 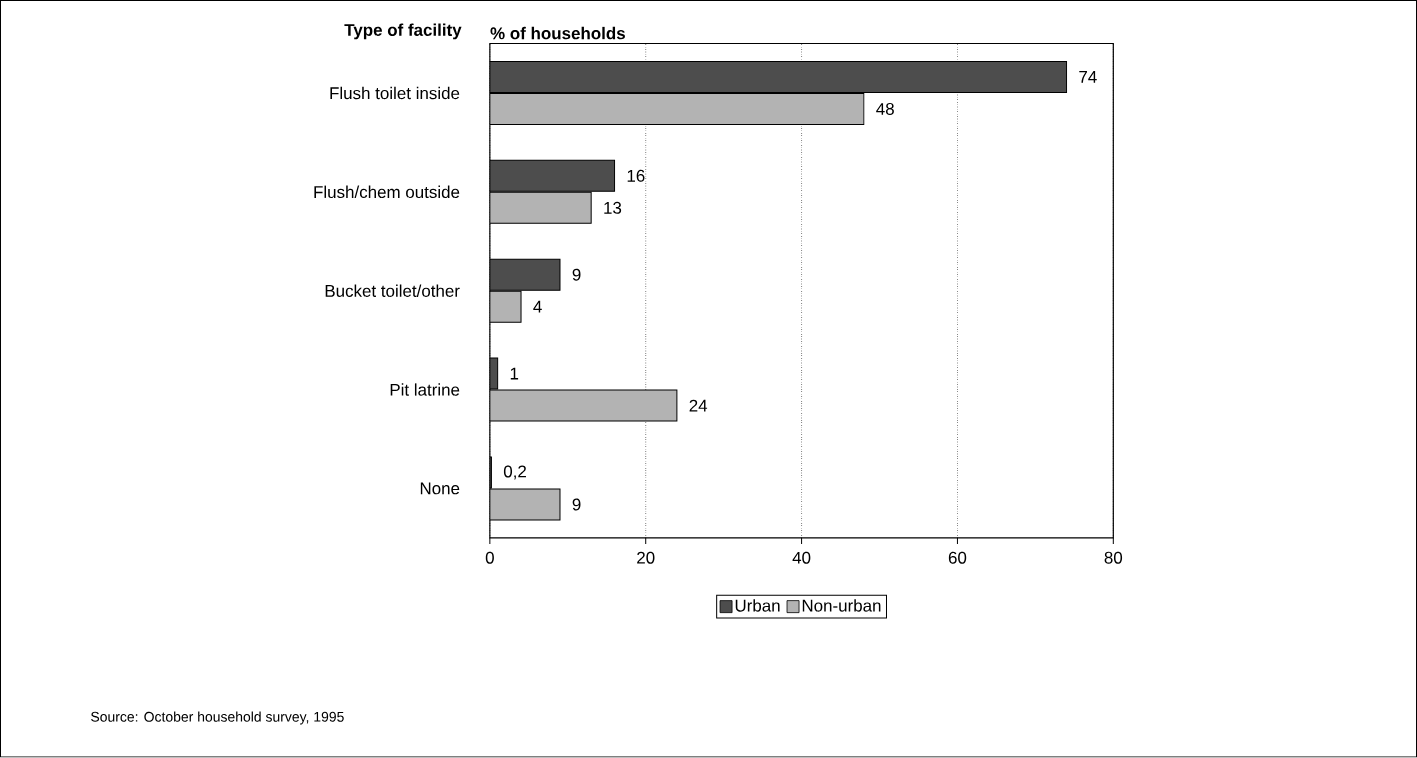 What do you see at coordinates (514, 472) in the screenshot?
I see `data-label: 0,2` at bounding box center [514, 472].